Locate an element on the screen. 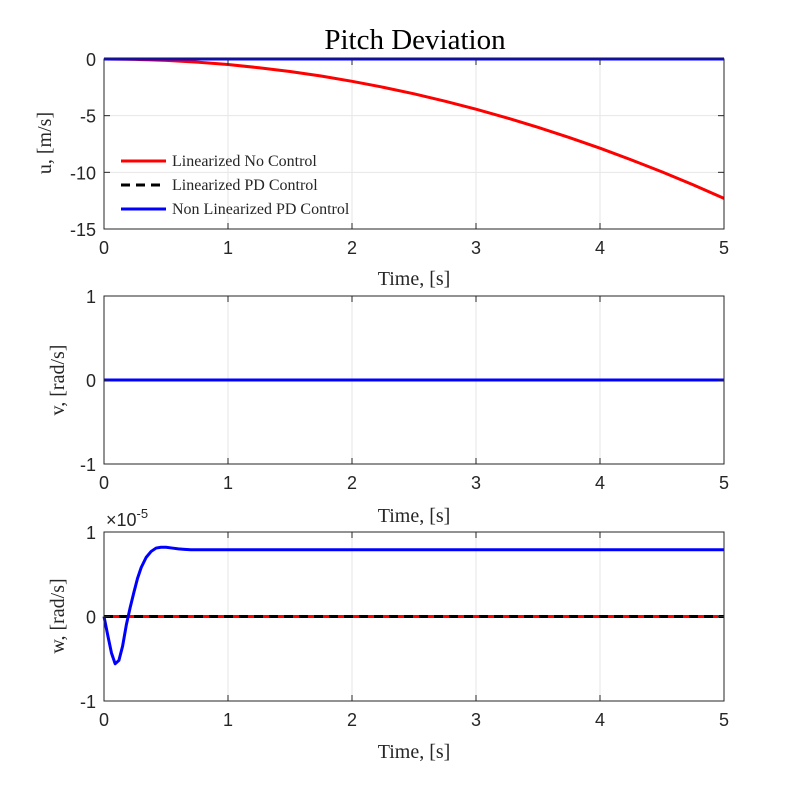 This screenshot has height=788, width=800. w-xtick-label-3: 3 is located at coordinates (476, 720).